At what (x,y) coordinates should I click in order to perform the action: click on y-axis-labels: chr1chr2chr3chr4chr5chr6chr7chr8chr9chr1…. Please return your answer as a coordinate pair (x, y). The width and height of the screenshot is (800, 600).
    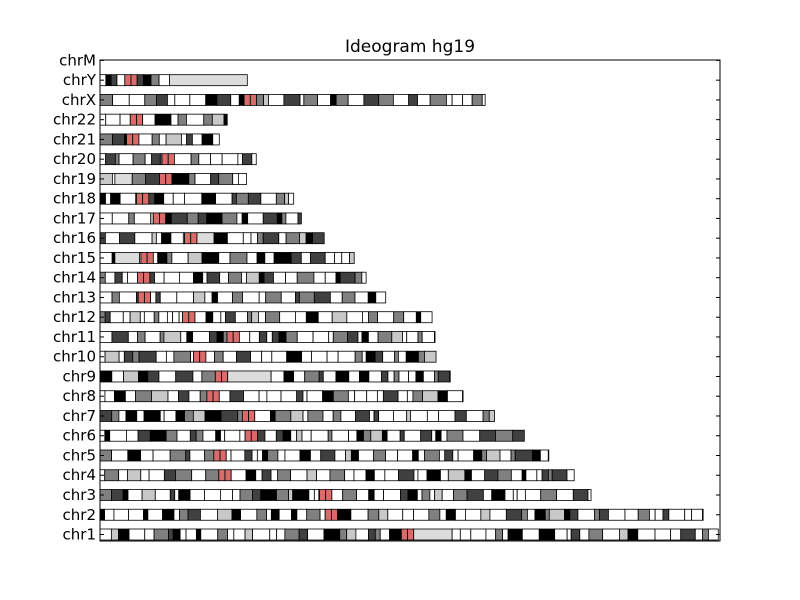
    Looking at the image, I should click on (75, 297).